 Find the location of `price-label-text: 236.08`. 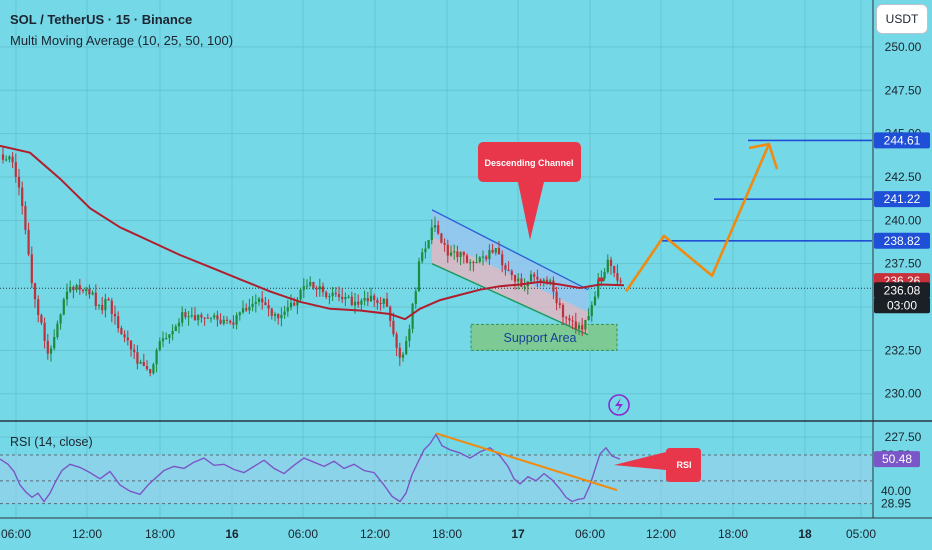

price-label-text: 236.08 is located at coordinates (902, 290).